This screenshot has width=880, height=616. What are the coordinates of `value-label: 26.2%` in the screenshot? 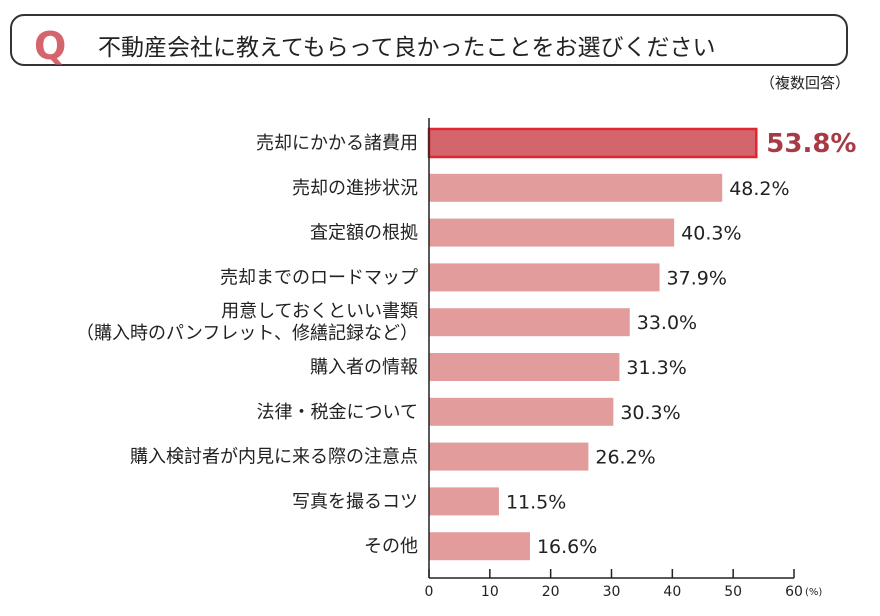 It's located at (625, 458).